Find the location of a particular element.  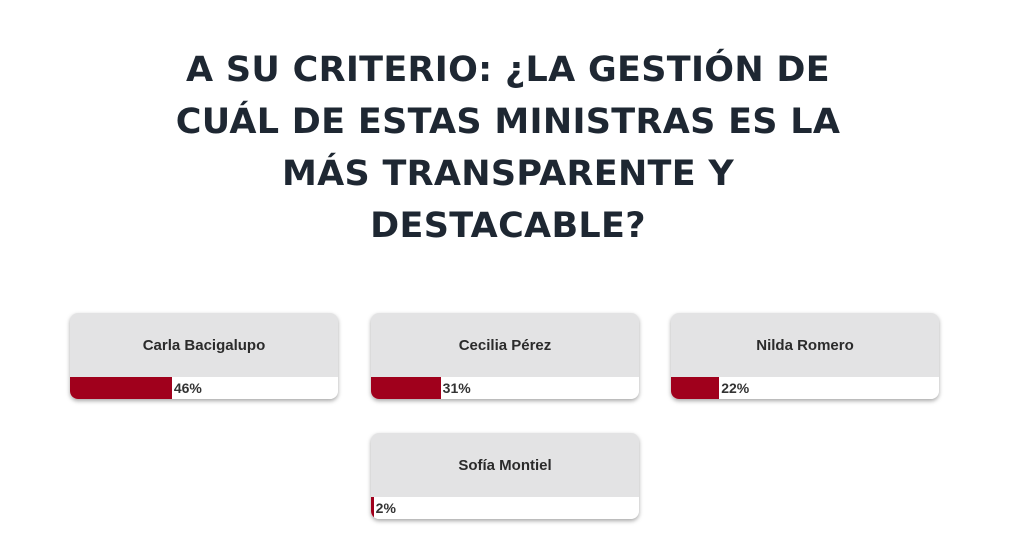

poll-result-percent: 31% is located at coordinates (456, 388).